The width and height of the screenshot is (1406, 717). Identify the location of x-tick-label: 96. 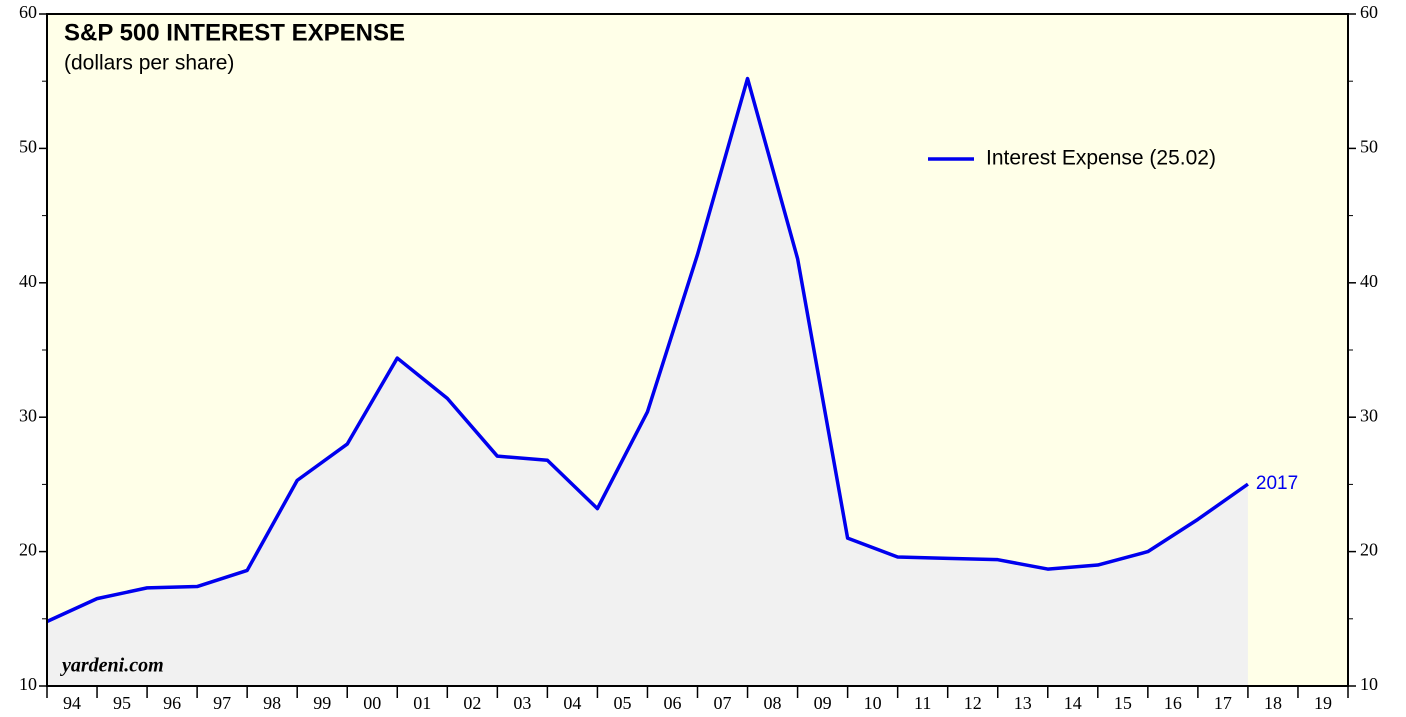
(172, 703).